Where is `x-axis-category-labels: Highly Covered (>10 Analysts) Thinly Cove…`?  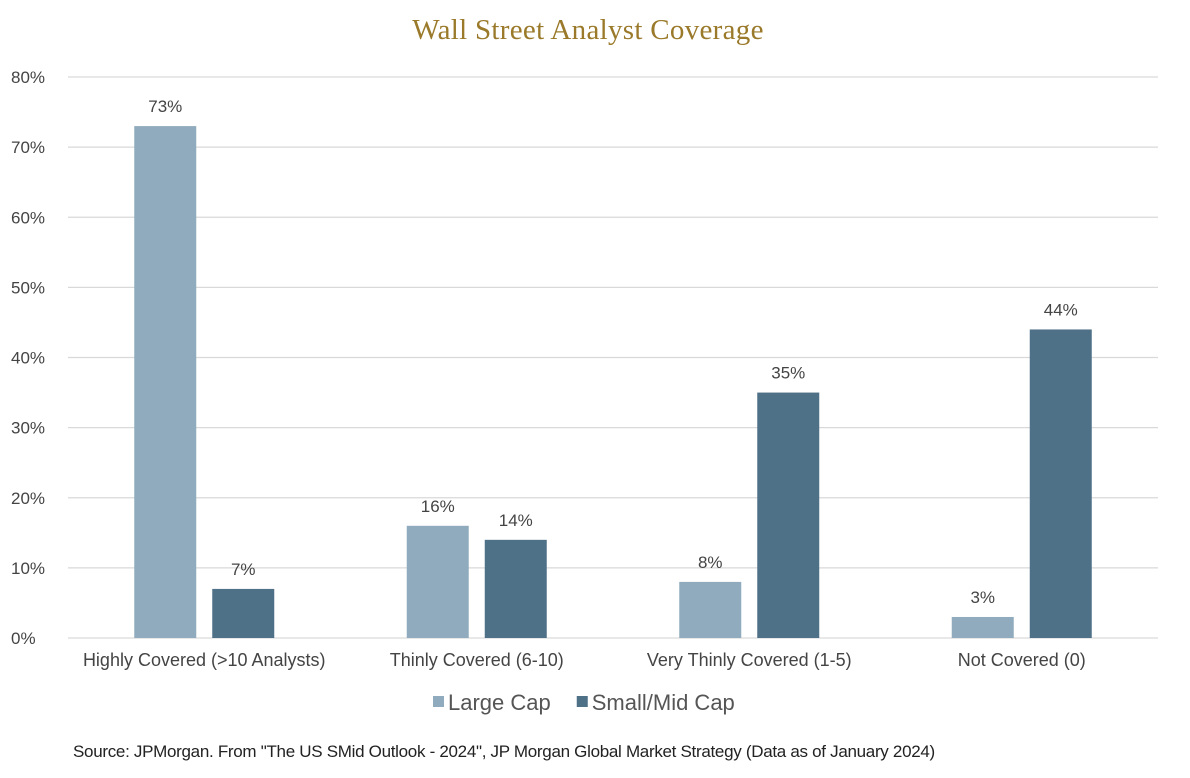
x-axis-category-labels: Highly Covered (>10 Analysts) Thinly Cove… is located at coordinates (584, 660).